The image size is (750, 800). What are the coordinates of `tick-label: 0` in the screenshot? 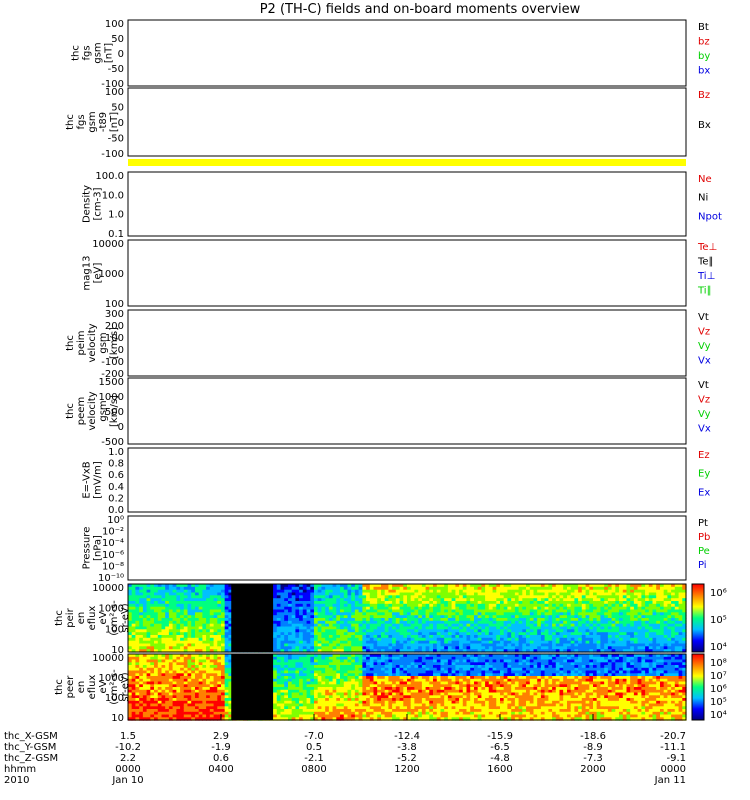 It's located at (121, 427).